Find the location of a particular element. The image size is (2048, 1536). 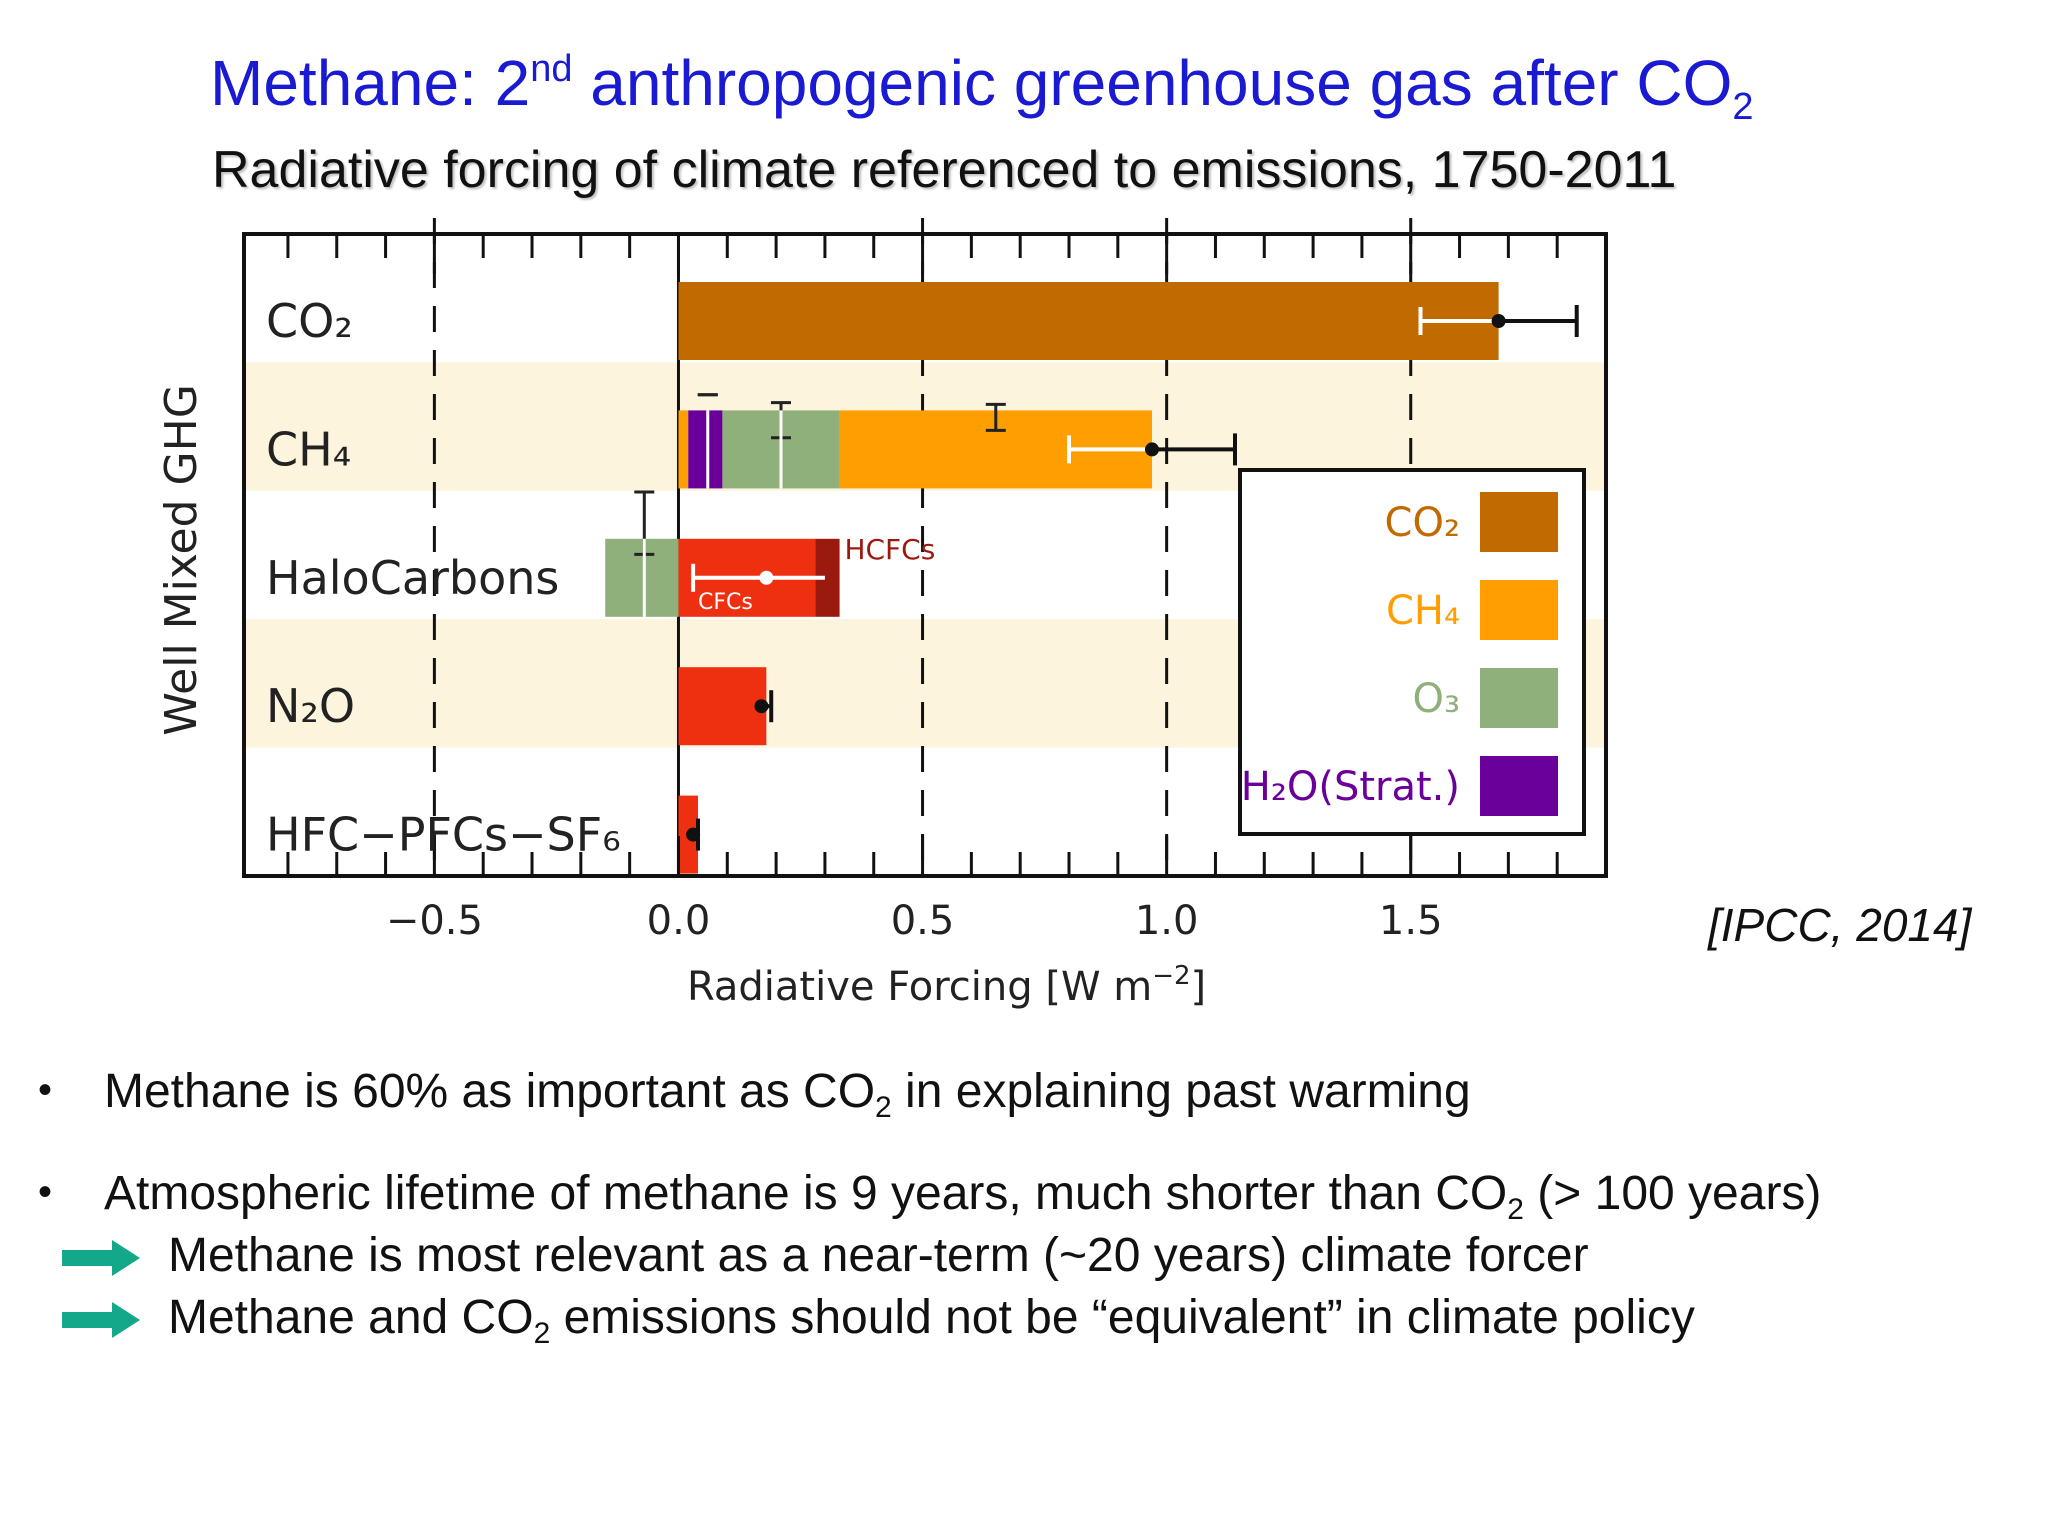

x-tick-label: 1.5 is located at coordinates (1411, 921).